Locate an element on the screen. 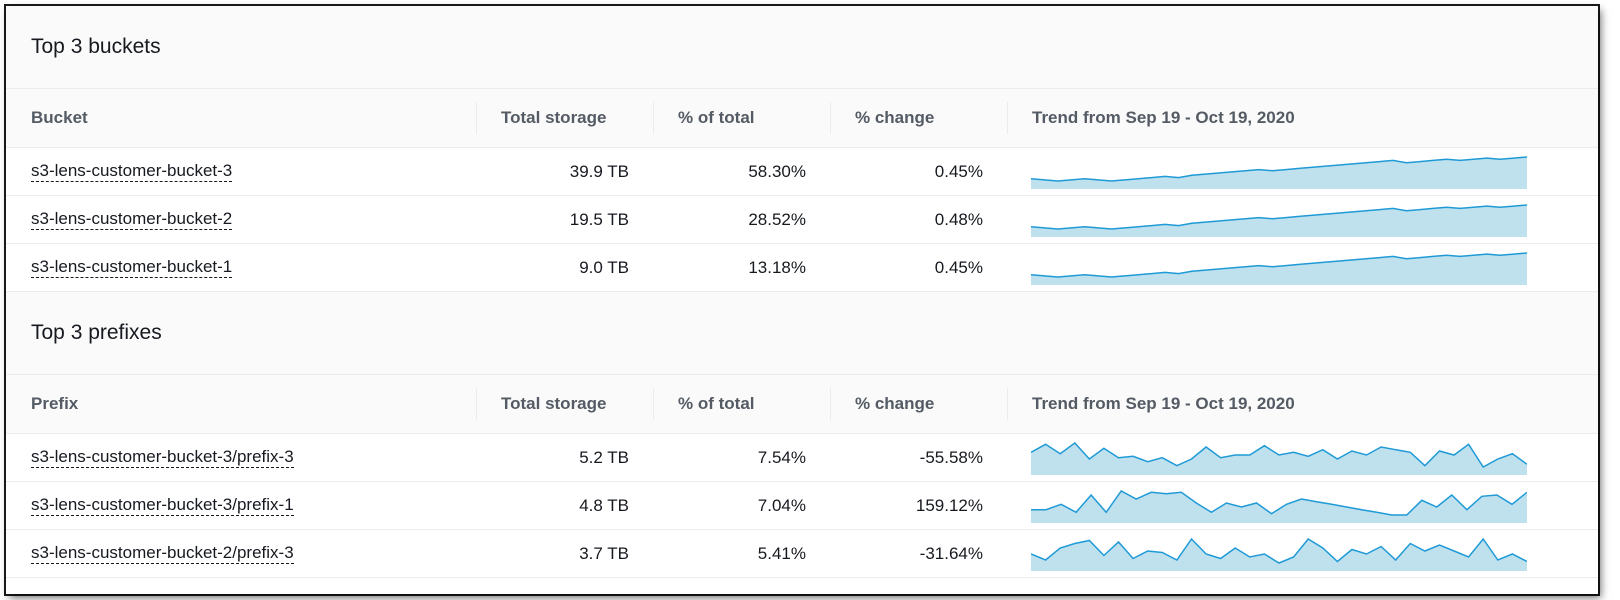 This screenshot has width=1620, height=600. prefix-link: s3-lens-customer-bucket-3/prefix-1 is located at coordinates (162, 505).